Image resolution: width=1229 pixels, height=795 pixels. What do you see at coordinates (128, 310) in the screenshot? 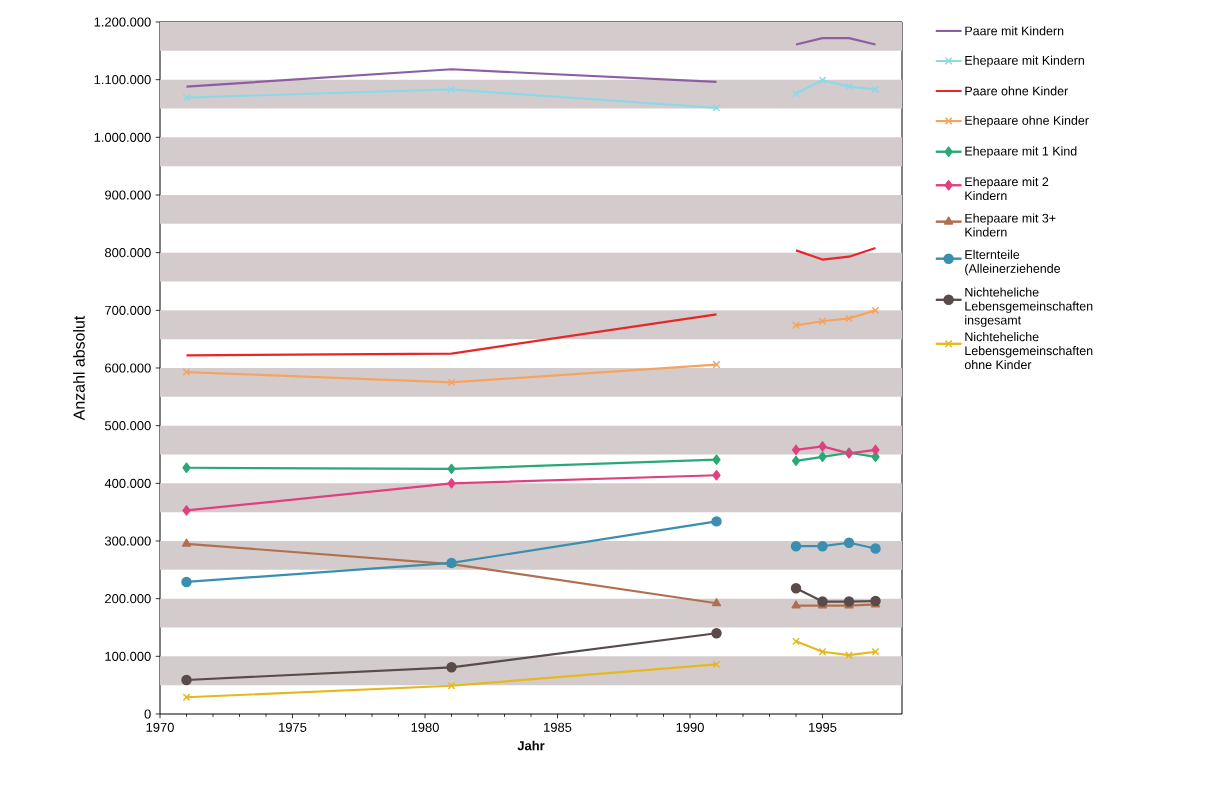
I see `y-tick-label: 700.000` at bounding box center [128, 310].